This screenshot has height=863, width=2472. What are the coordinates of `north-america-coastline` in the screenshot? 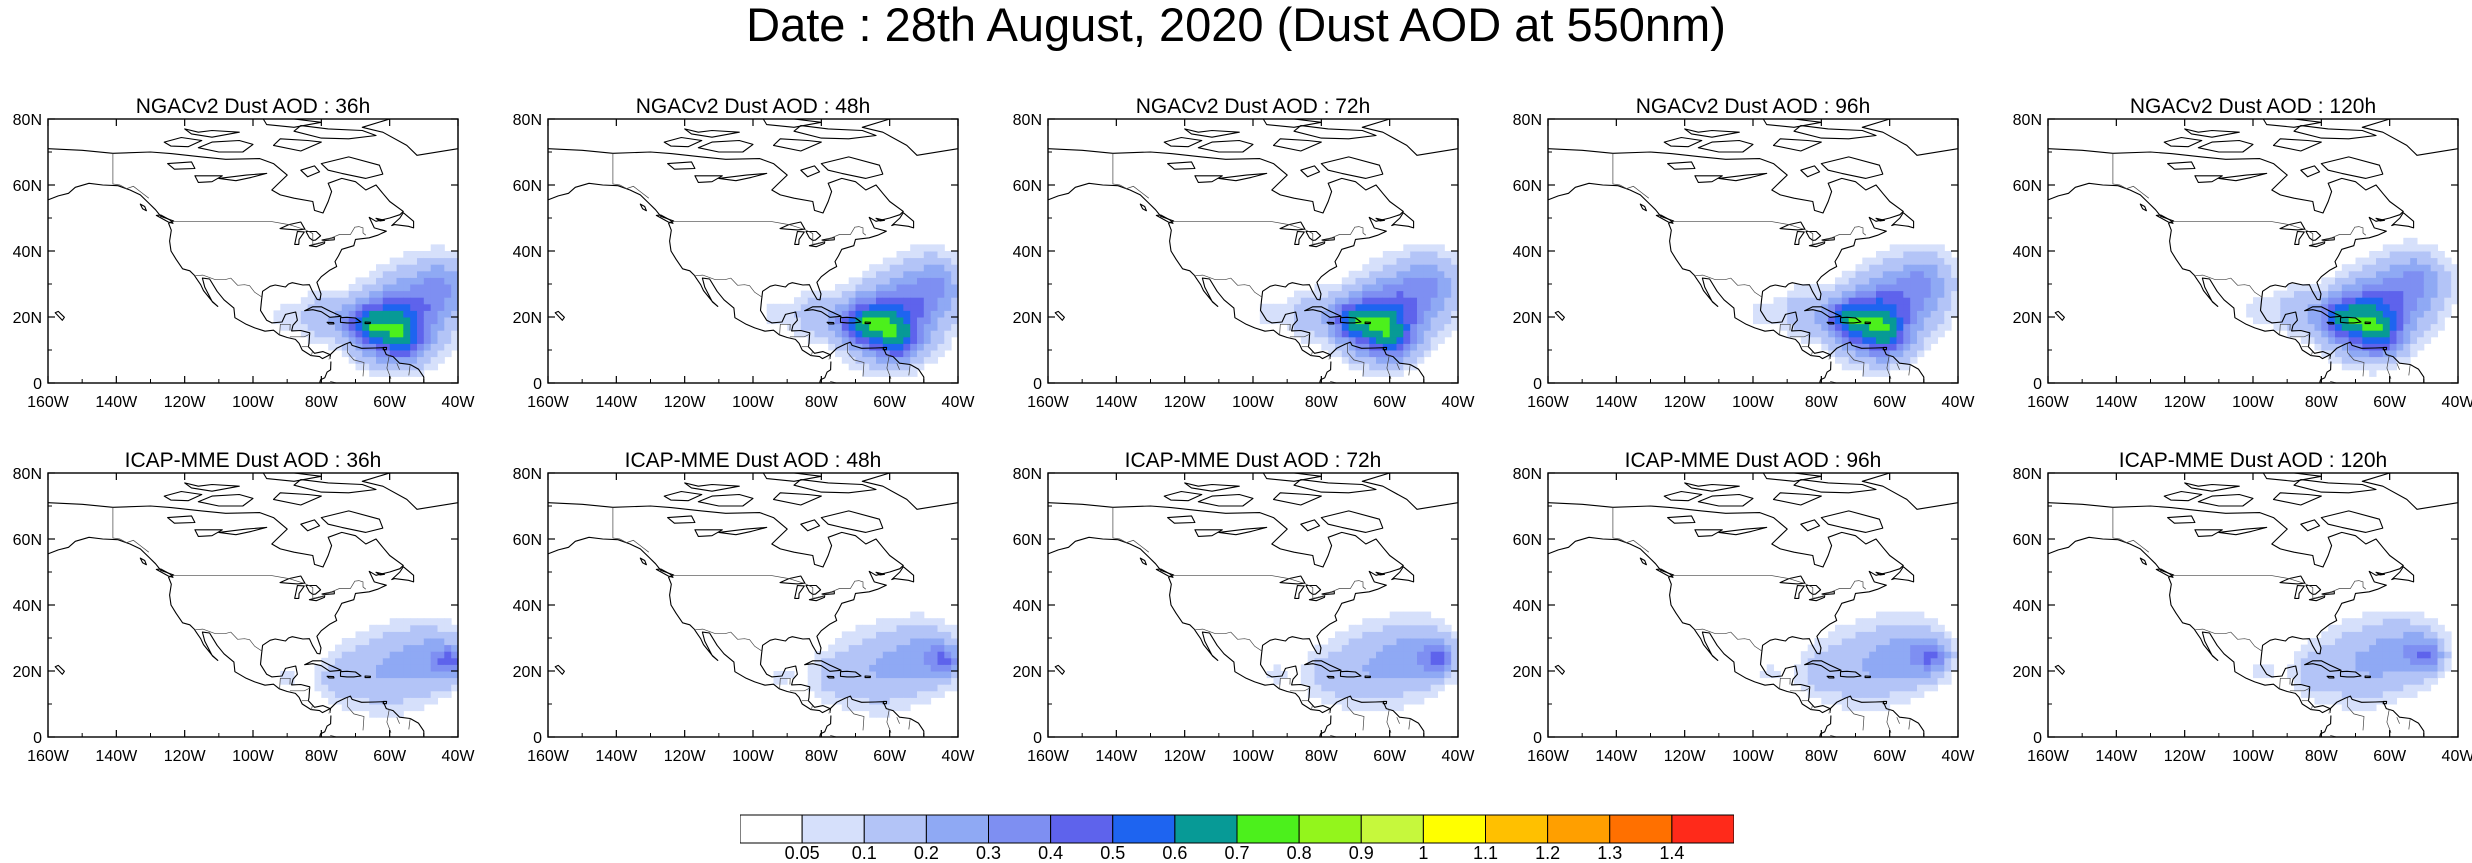 It's located at (2225, 254).